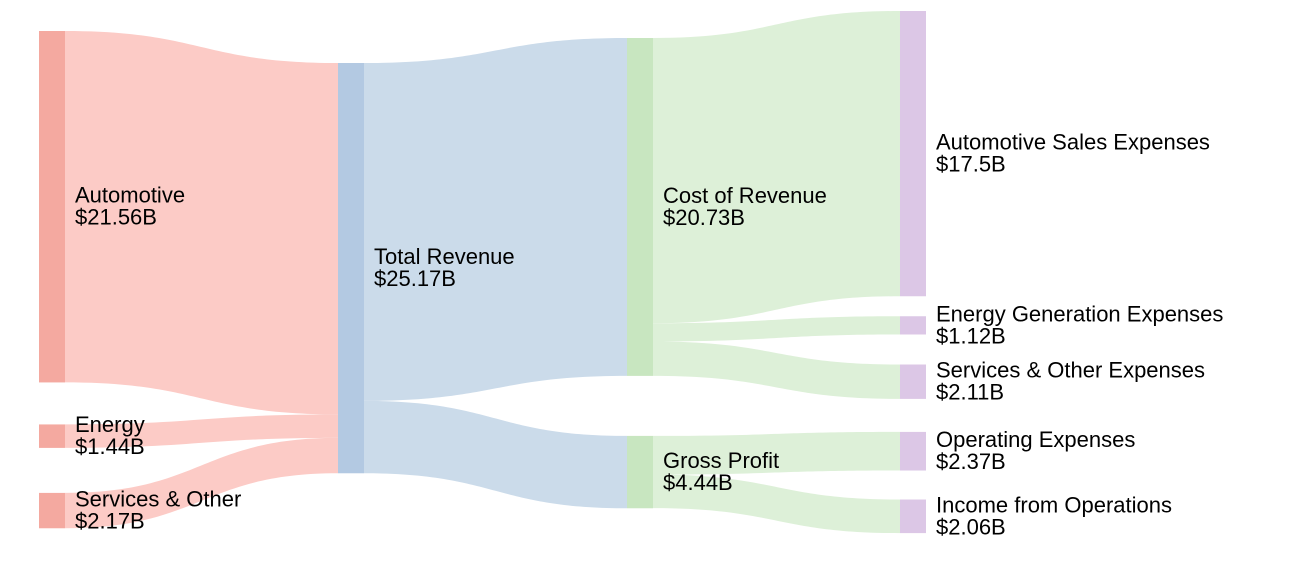 This screenshot has width=1292, height=572. What do you see at coordinates (415, 278) in the screenshot?
I see `node-value-total: $25.17B` at bounding box center [415, 278].